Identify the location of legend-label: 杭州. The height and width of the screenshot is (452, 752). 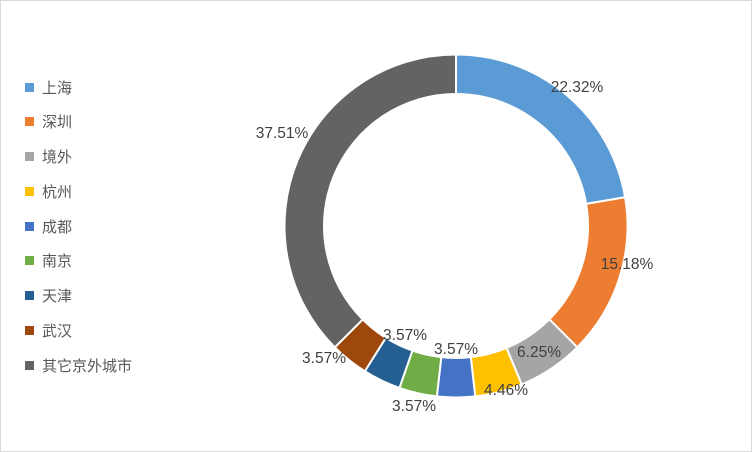
(57, 192).